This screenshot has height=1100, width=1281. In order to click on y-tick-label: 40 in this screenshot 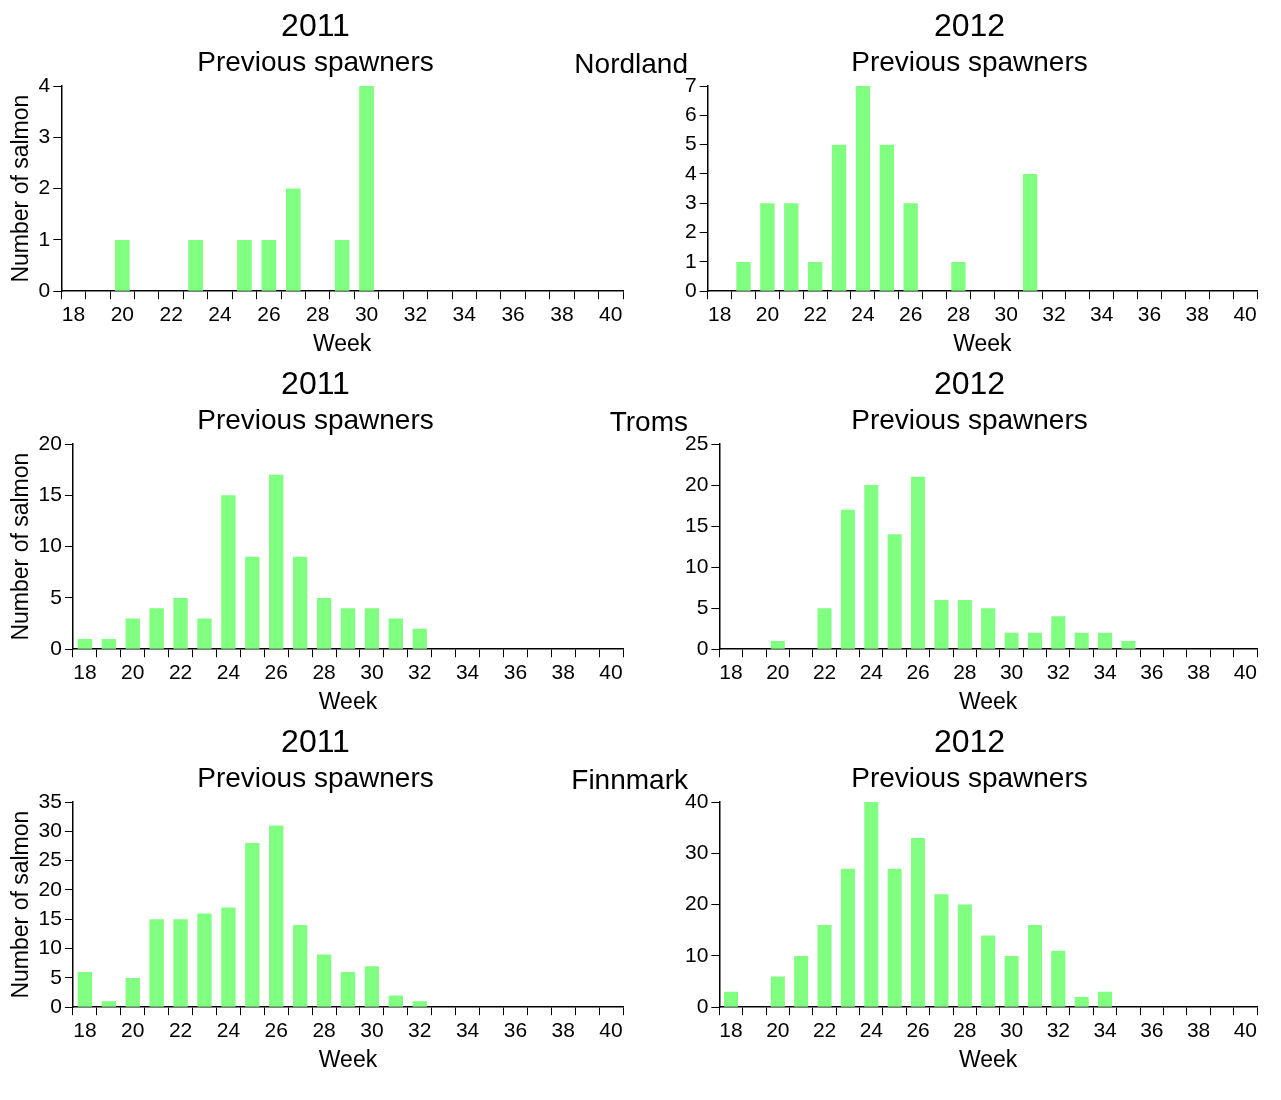, I will do `click(697, 800)`.